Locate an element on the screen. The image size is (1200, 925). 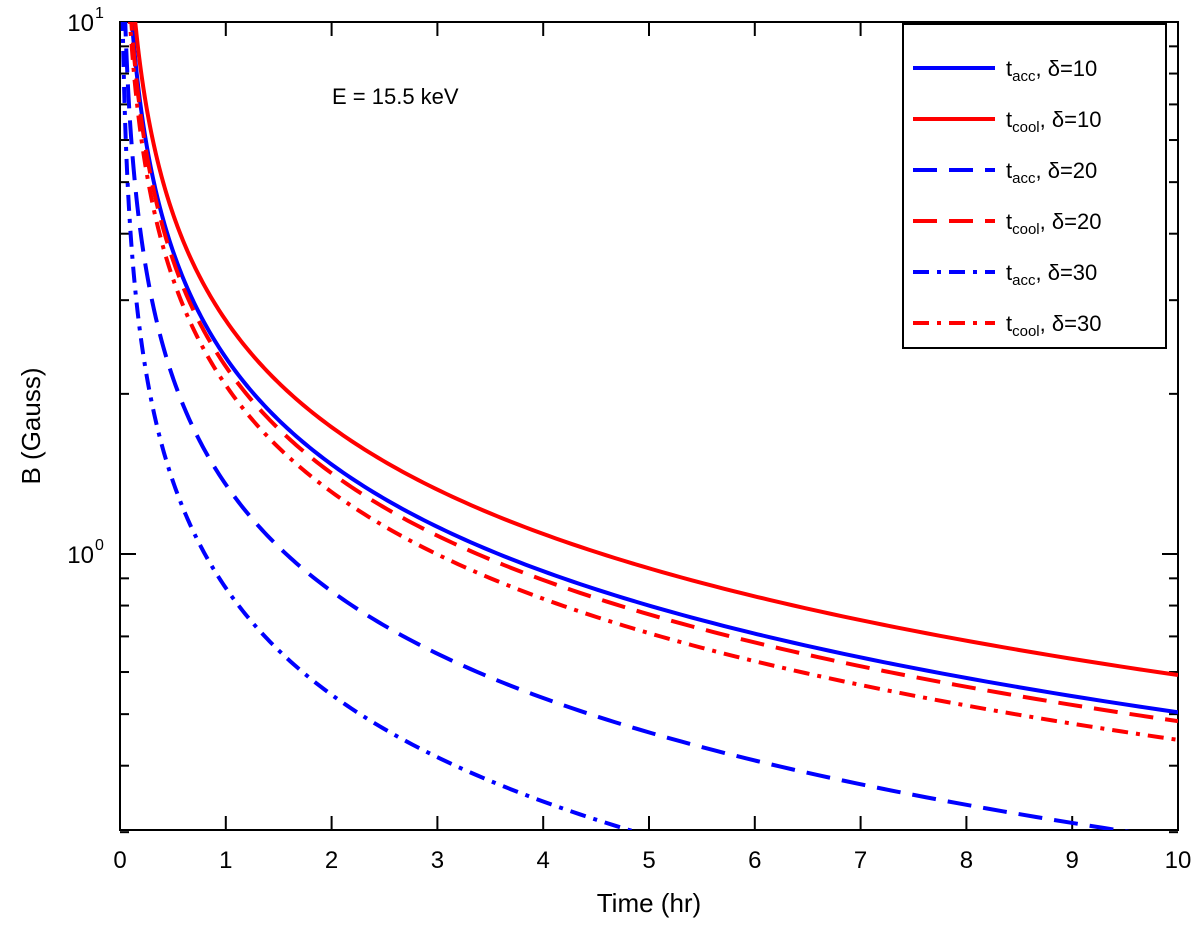
legend-label: tacc, δ=10 is located at coordinates (1051, 70).